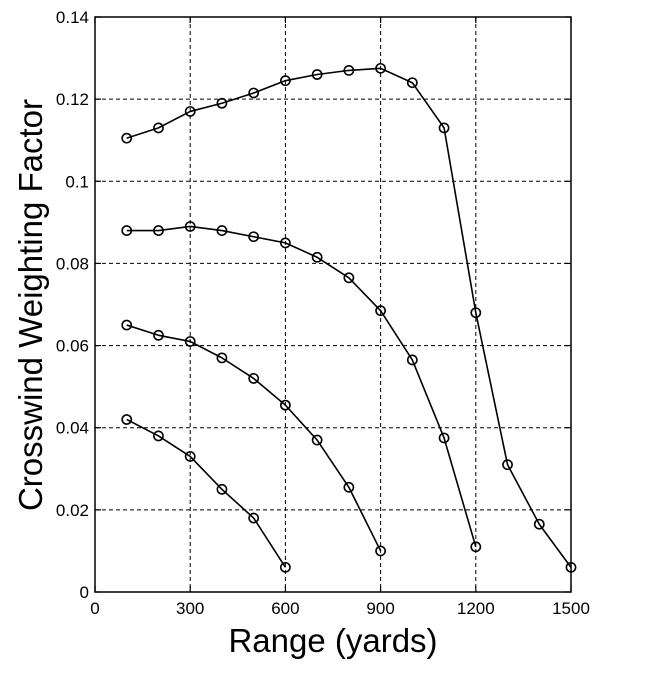 This screenshot has width=648, height=673. Describe the element at coordinates (476, 608) in the screenshot. I see `x-tick-label: 1200` at that location.